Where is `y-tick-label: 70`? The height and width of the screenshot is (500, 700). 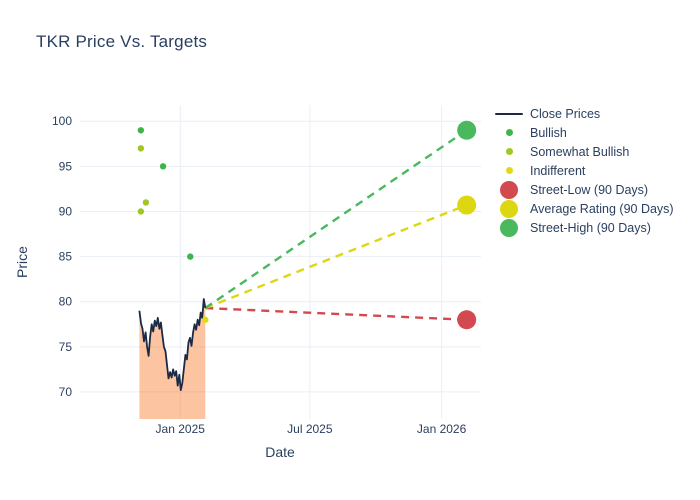
y-tick-label: 70 is located at coordinates (66, 392).